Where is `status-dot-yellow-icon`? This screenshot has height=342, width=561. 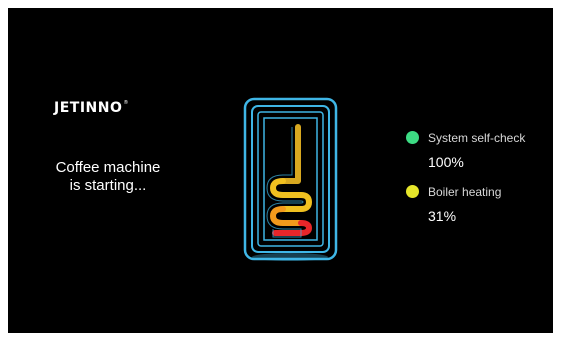 status-dot-yellow-icon is located at coordinates (412, 191).